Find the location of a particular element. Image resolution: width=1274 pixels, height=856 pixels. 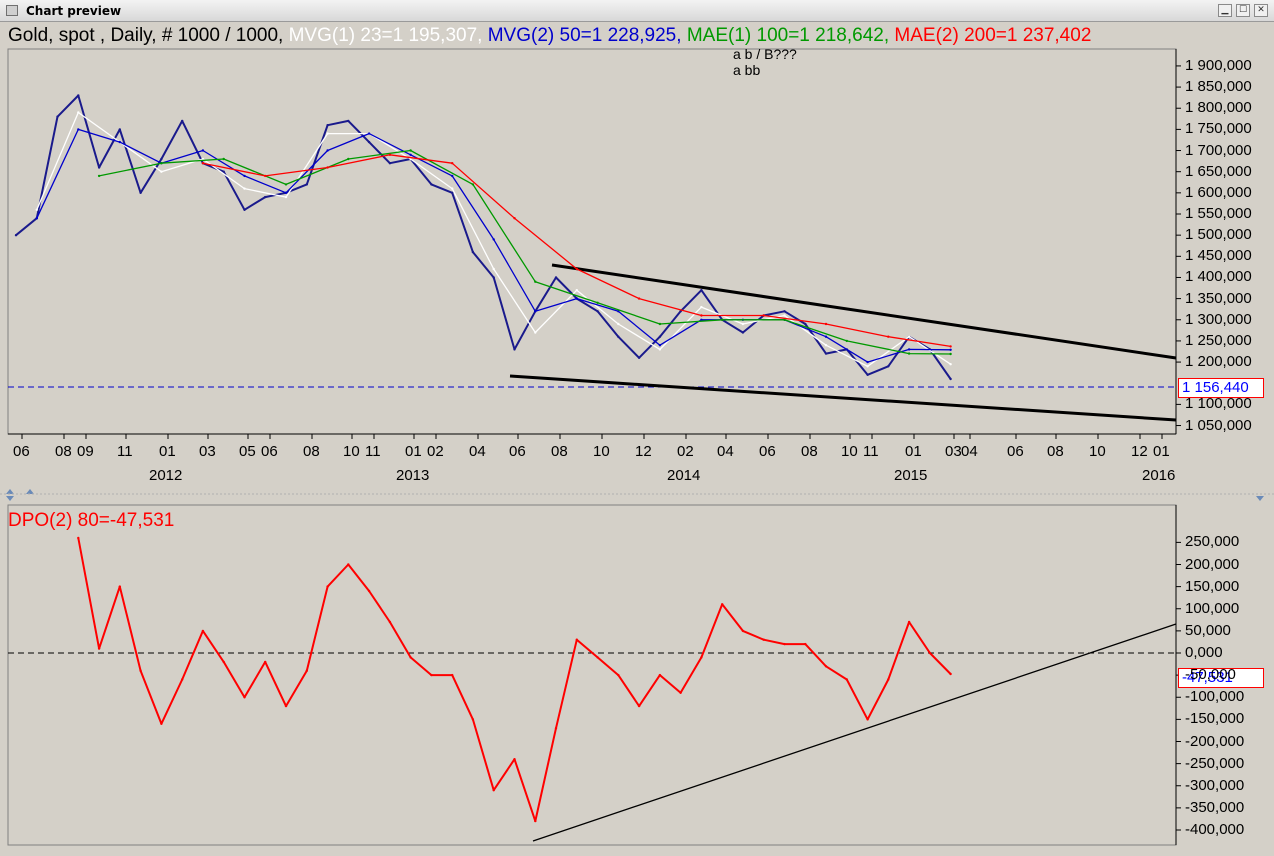

x-month-label: 11 is located at coordinates (373, 451).